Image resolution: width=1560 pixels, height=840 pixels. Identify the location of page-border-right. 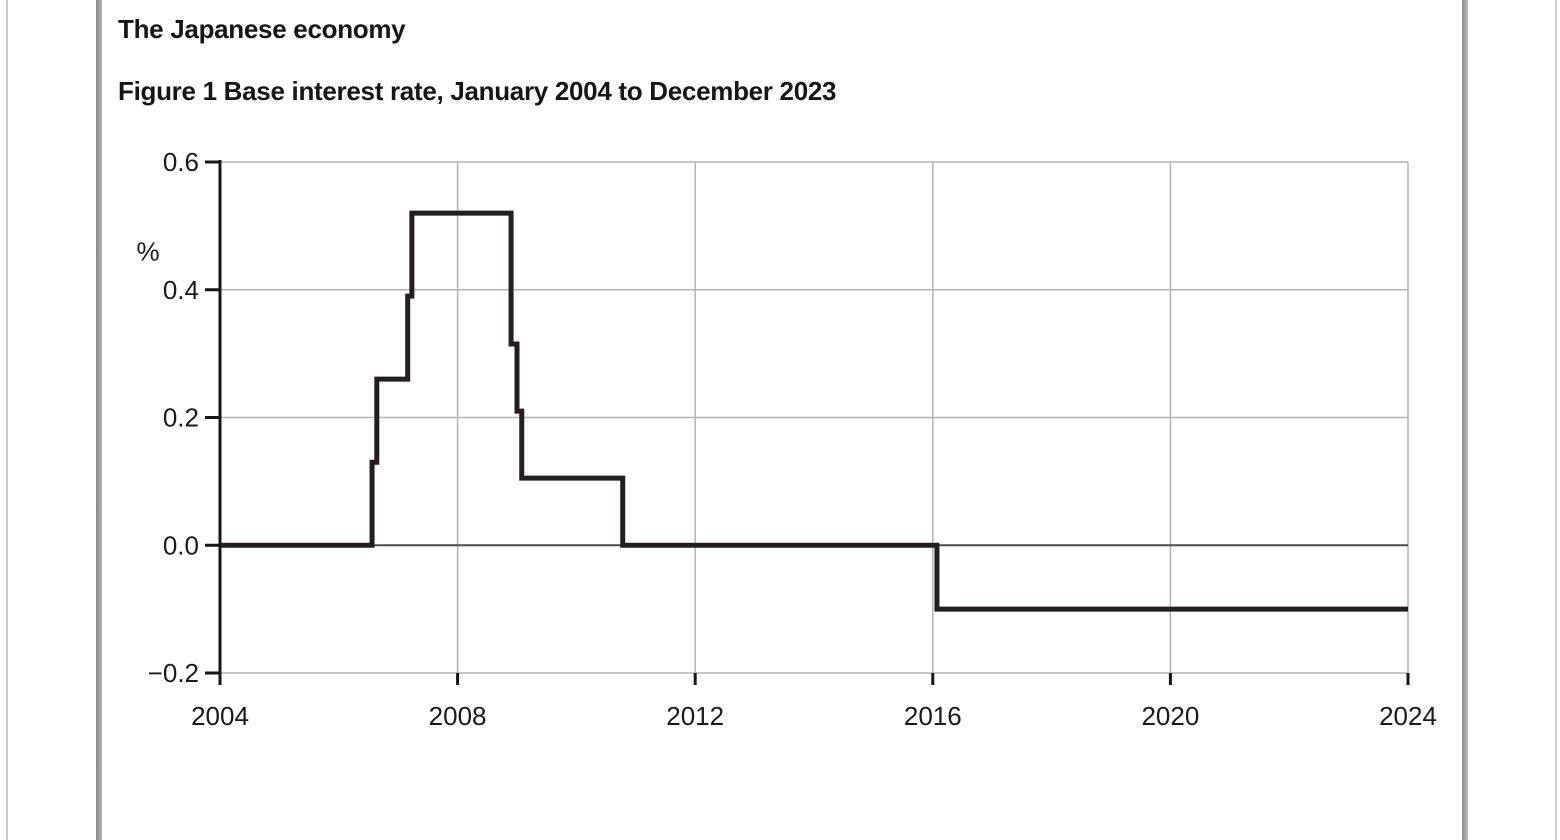
(1465, 420).